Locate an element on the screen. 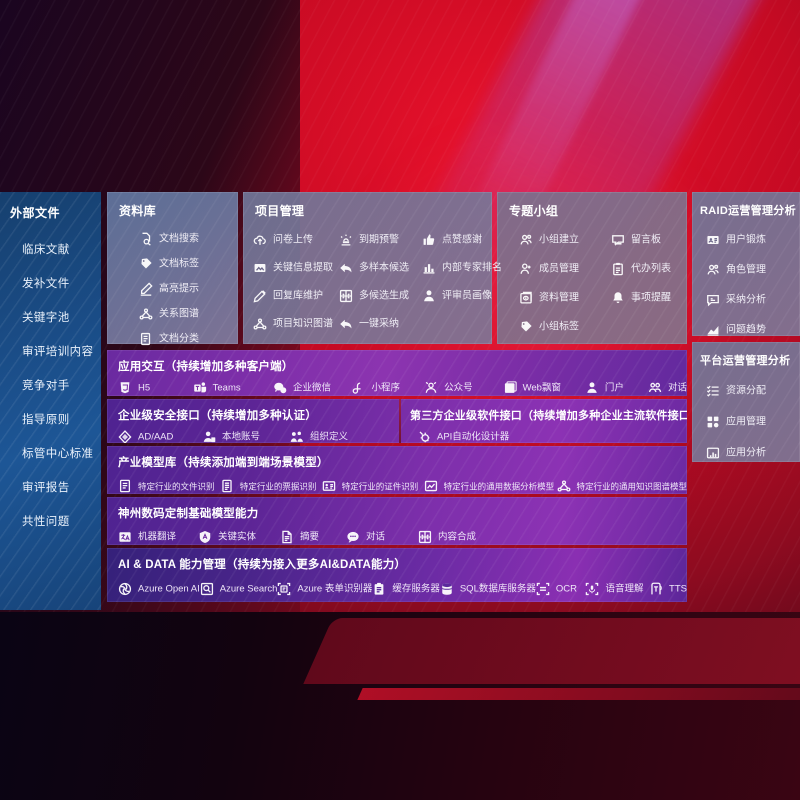  graph-network-icon is located at coordinates (564, 486).